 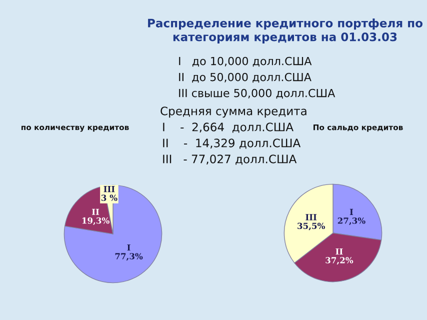 What do you see at coordinates (233, 112) in the screenshot?
I see `text: Средняя сумма кредита` at bounding box center [233, 112].